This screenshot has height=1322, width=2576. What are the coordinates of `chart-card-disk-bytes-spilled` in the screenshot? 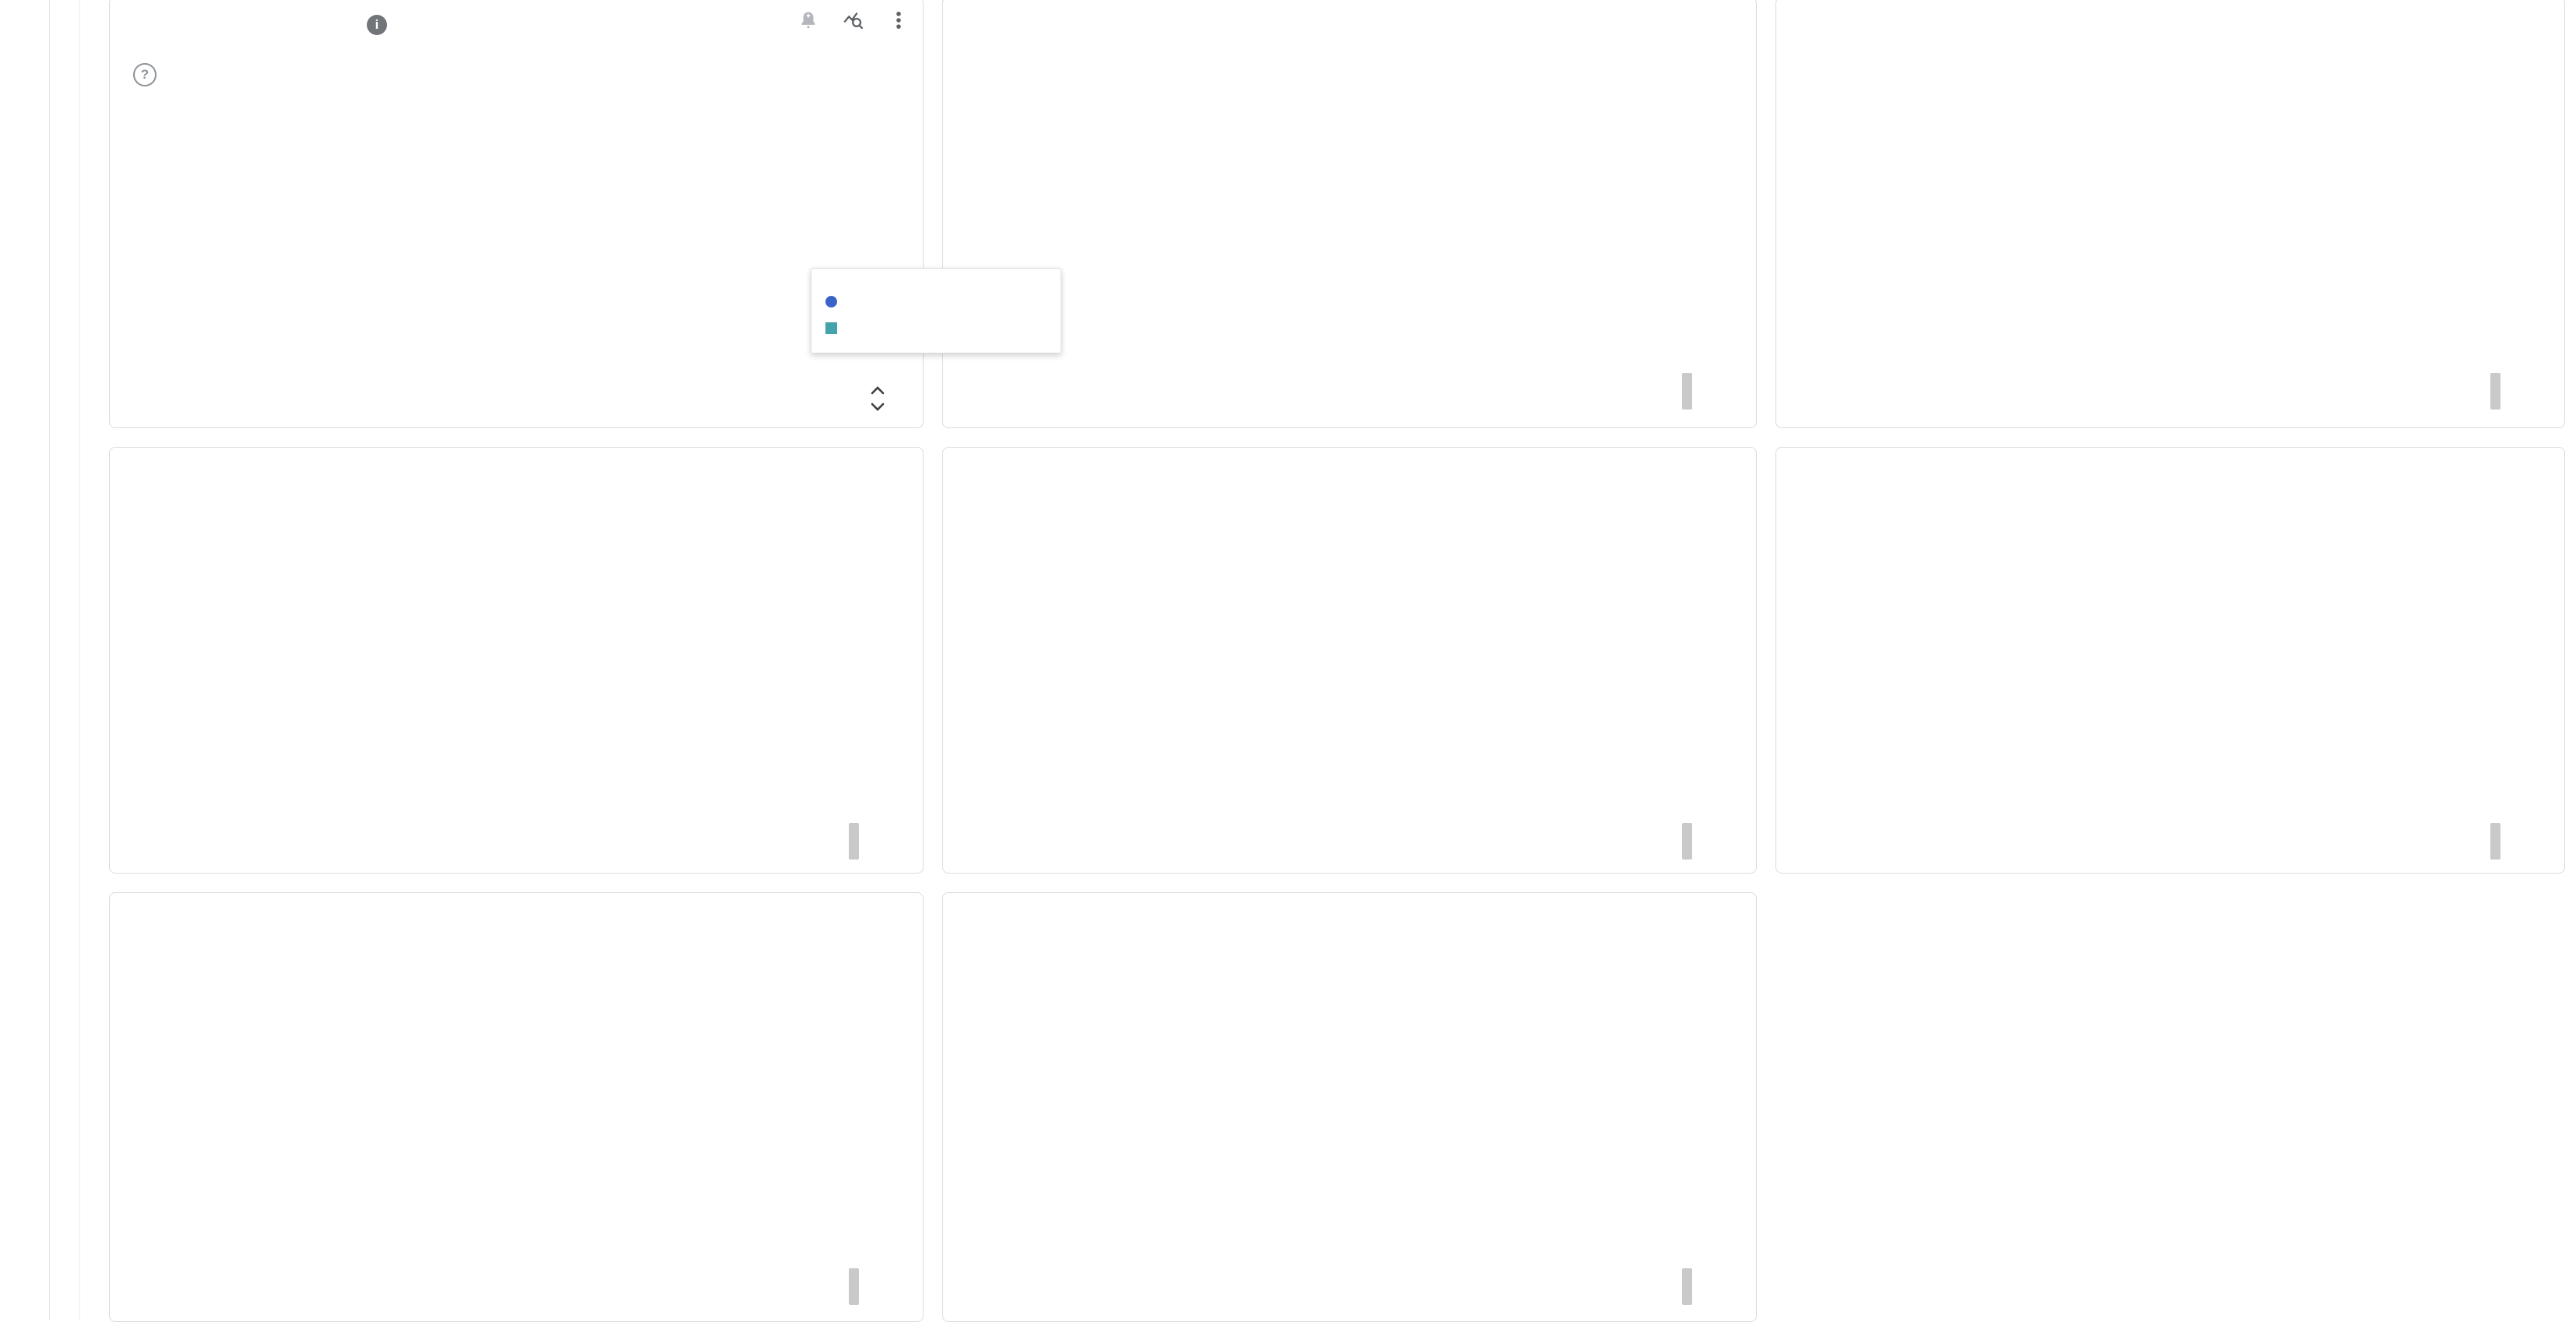 It's located at (2170, 214).